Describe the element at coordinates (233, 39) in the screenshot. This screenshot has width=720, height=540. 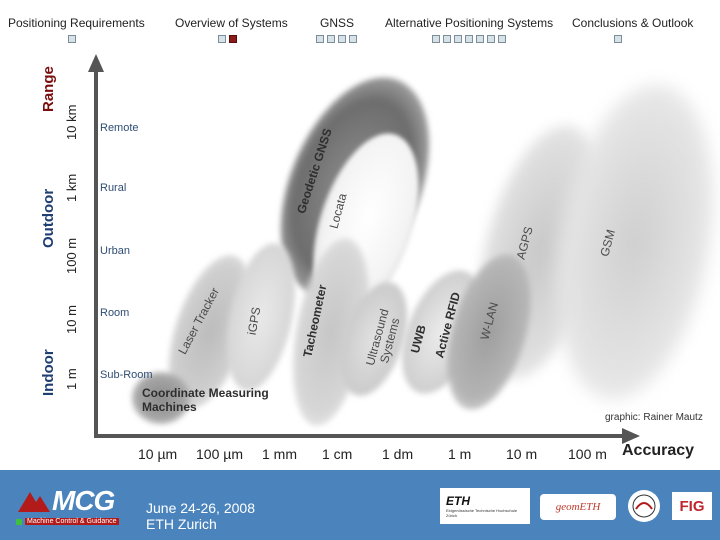
I see `nav-dot-current` at that location.